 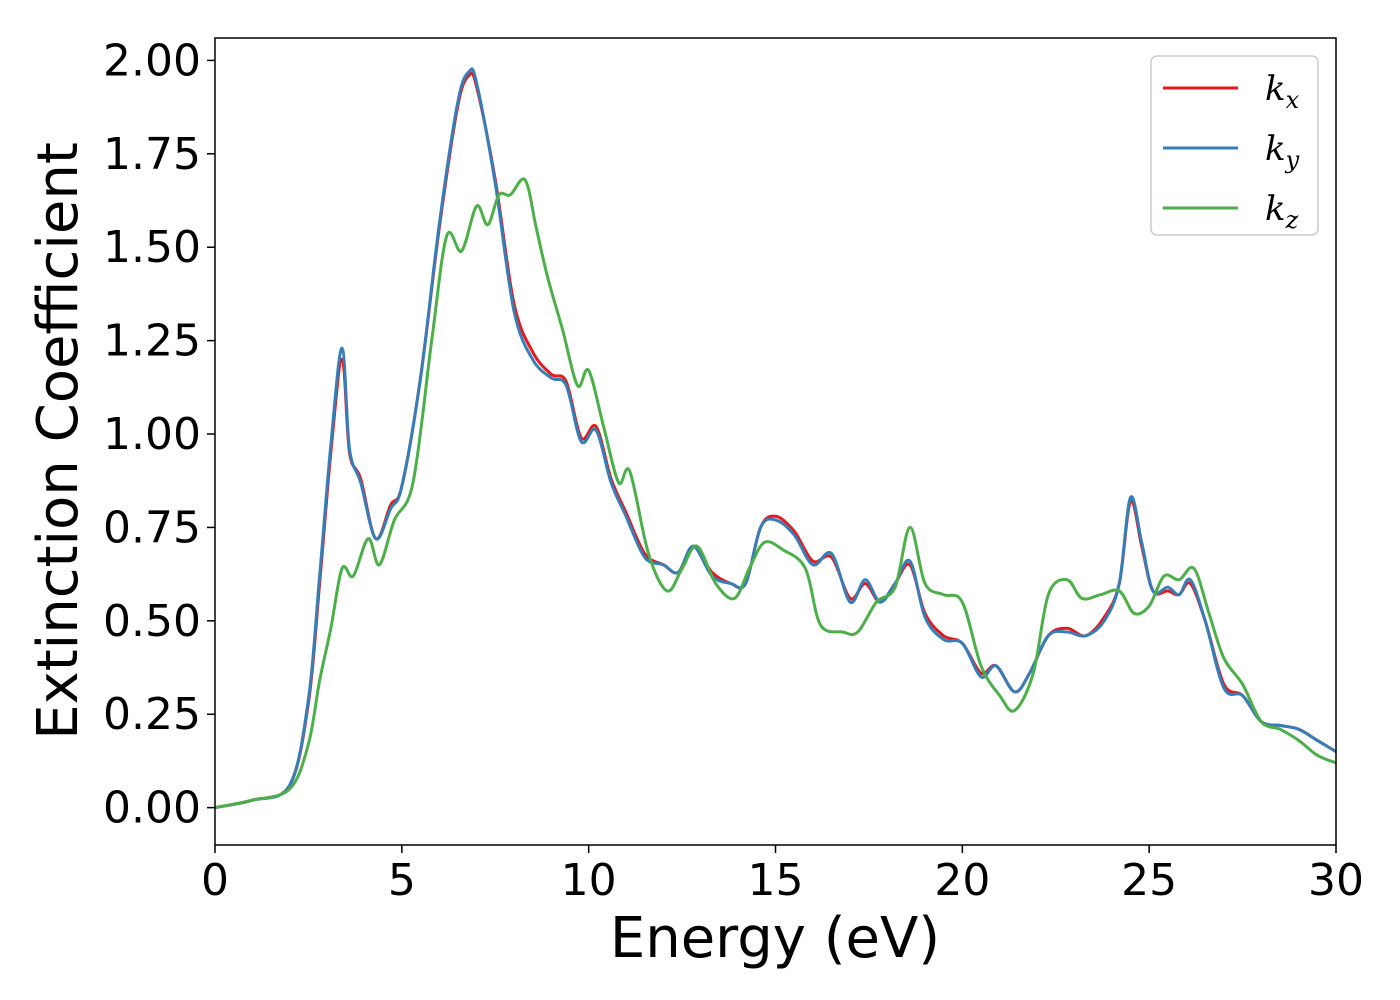 I want to click on x-tick-label: 15, so click(x=776, y=880).